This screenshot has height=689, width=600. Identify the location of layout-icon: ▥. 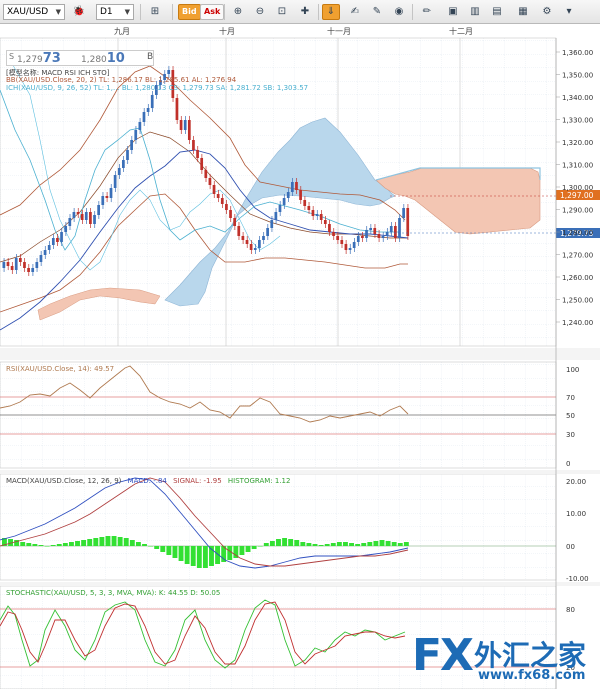
(475, 11).